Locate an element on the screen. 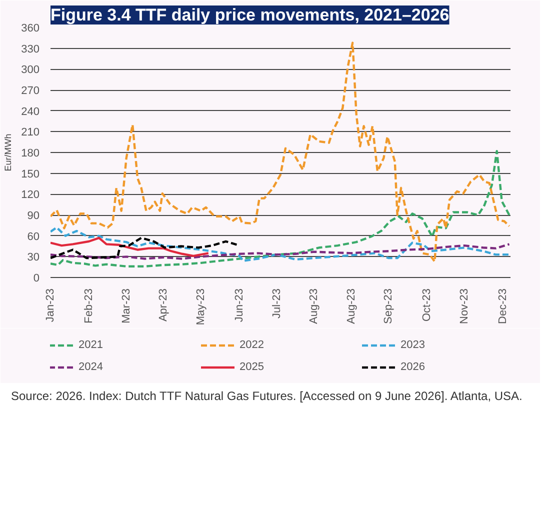 This screenshot has height=525, width=554. legend-label: 2023 is located at coordinates (413, 344).